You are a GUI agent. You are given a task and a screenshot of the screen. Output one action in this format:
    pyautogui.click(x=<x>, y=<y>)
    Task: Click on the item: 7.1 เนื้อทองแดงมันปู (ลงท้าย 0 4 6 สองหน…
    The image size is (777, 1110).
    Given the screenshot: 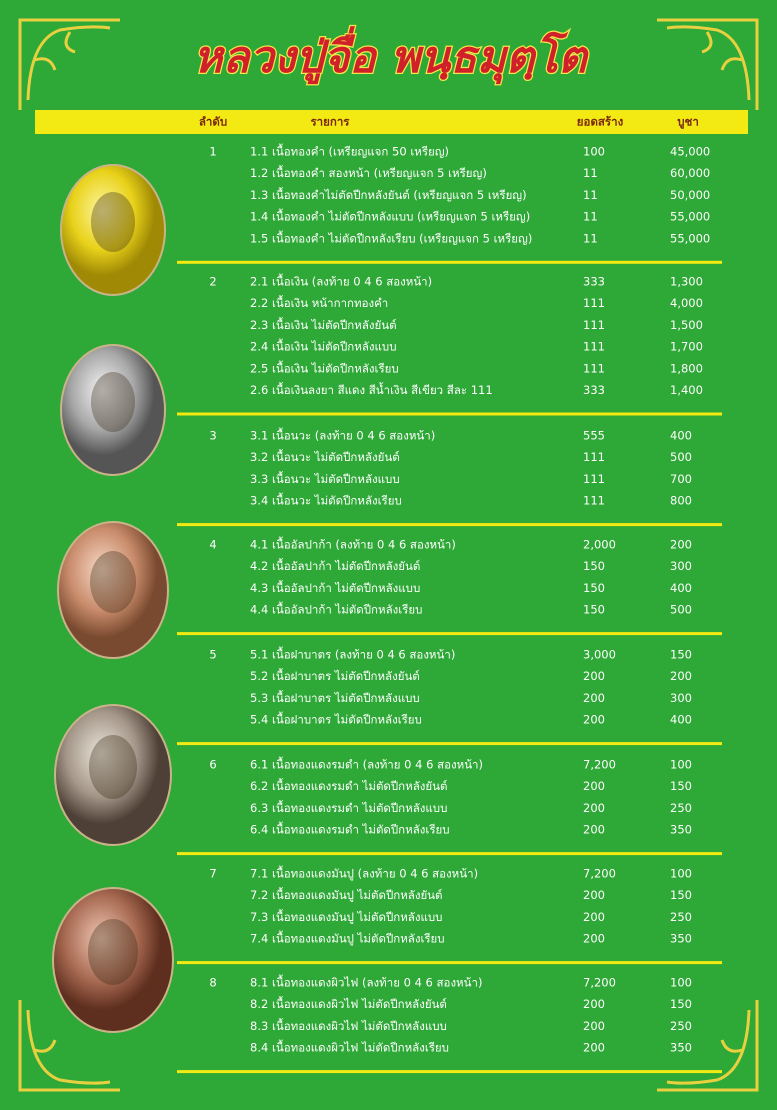 What is the action you would take?
    pyautogui.click(x=364, y=873)
    